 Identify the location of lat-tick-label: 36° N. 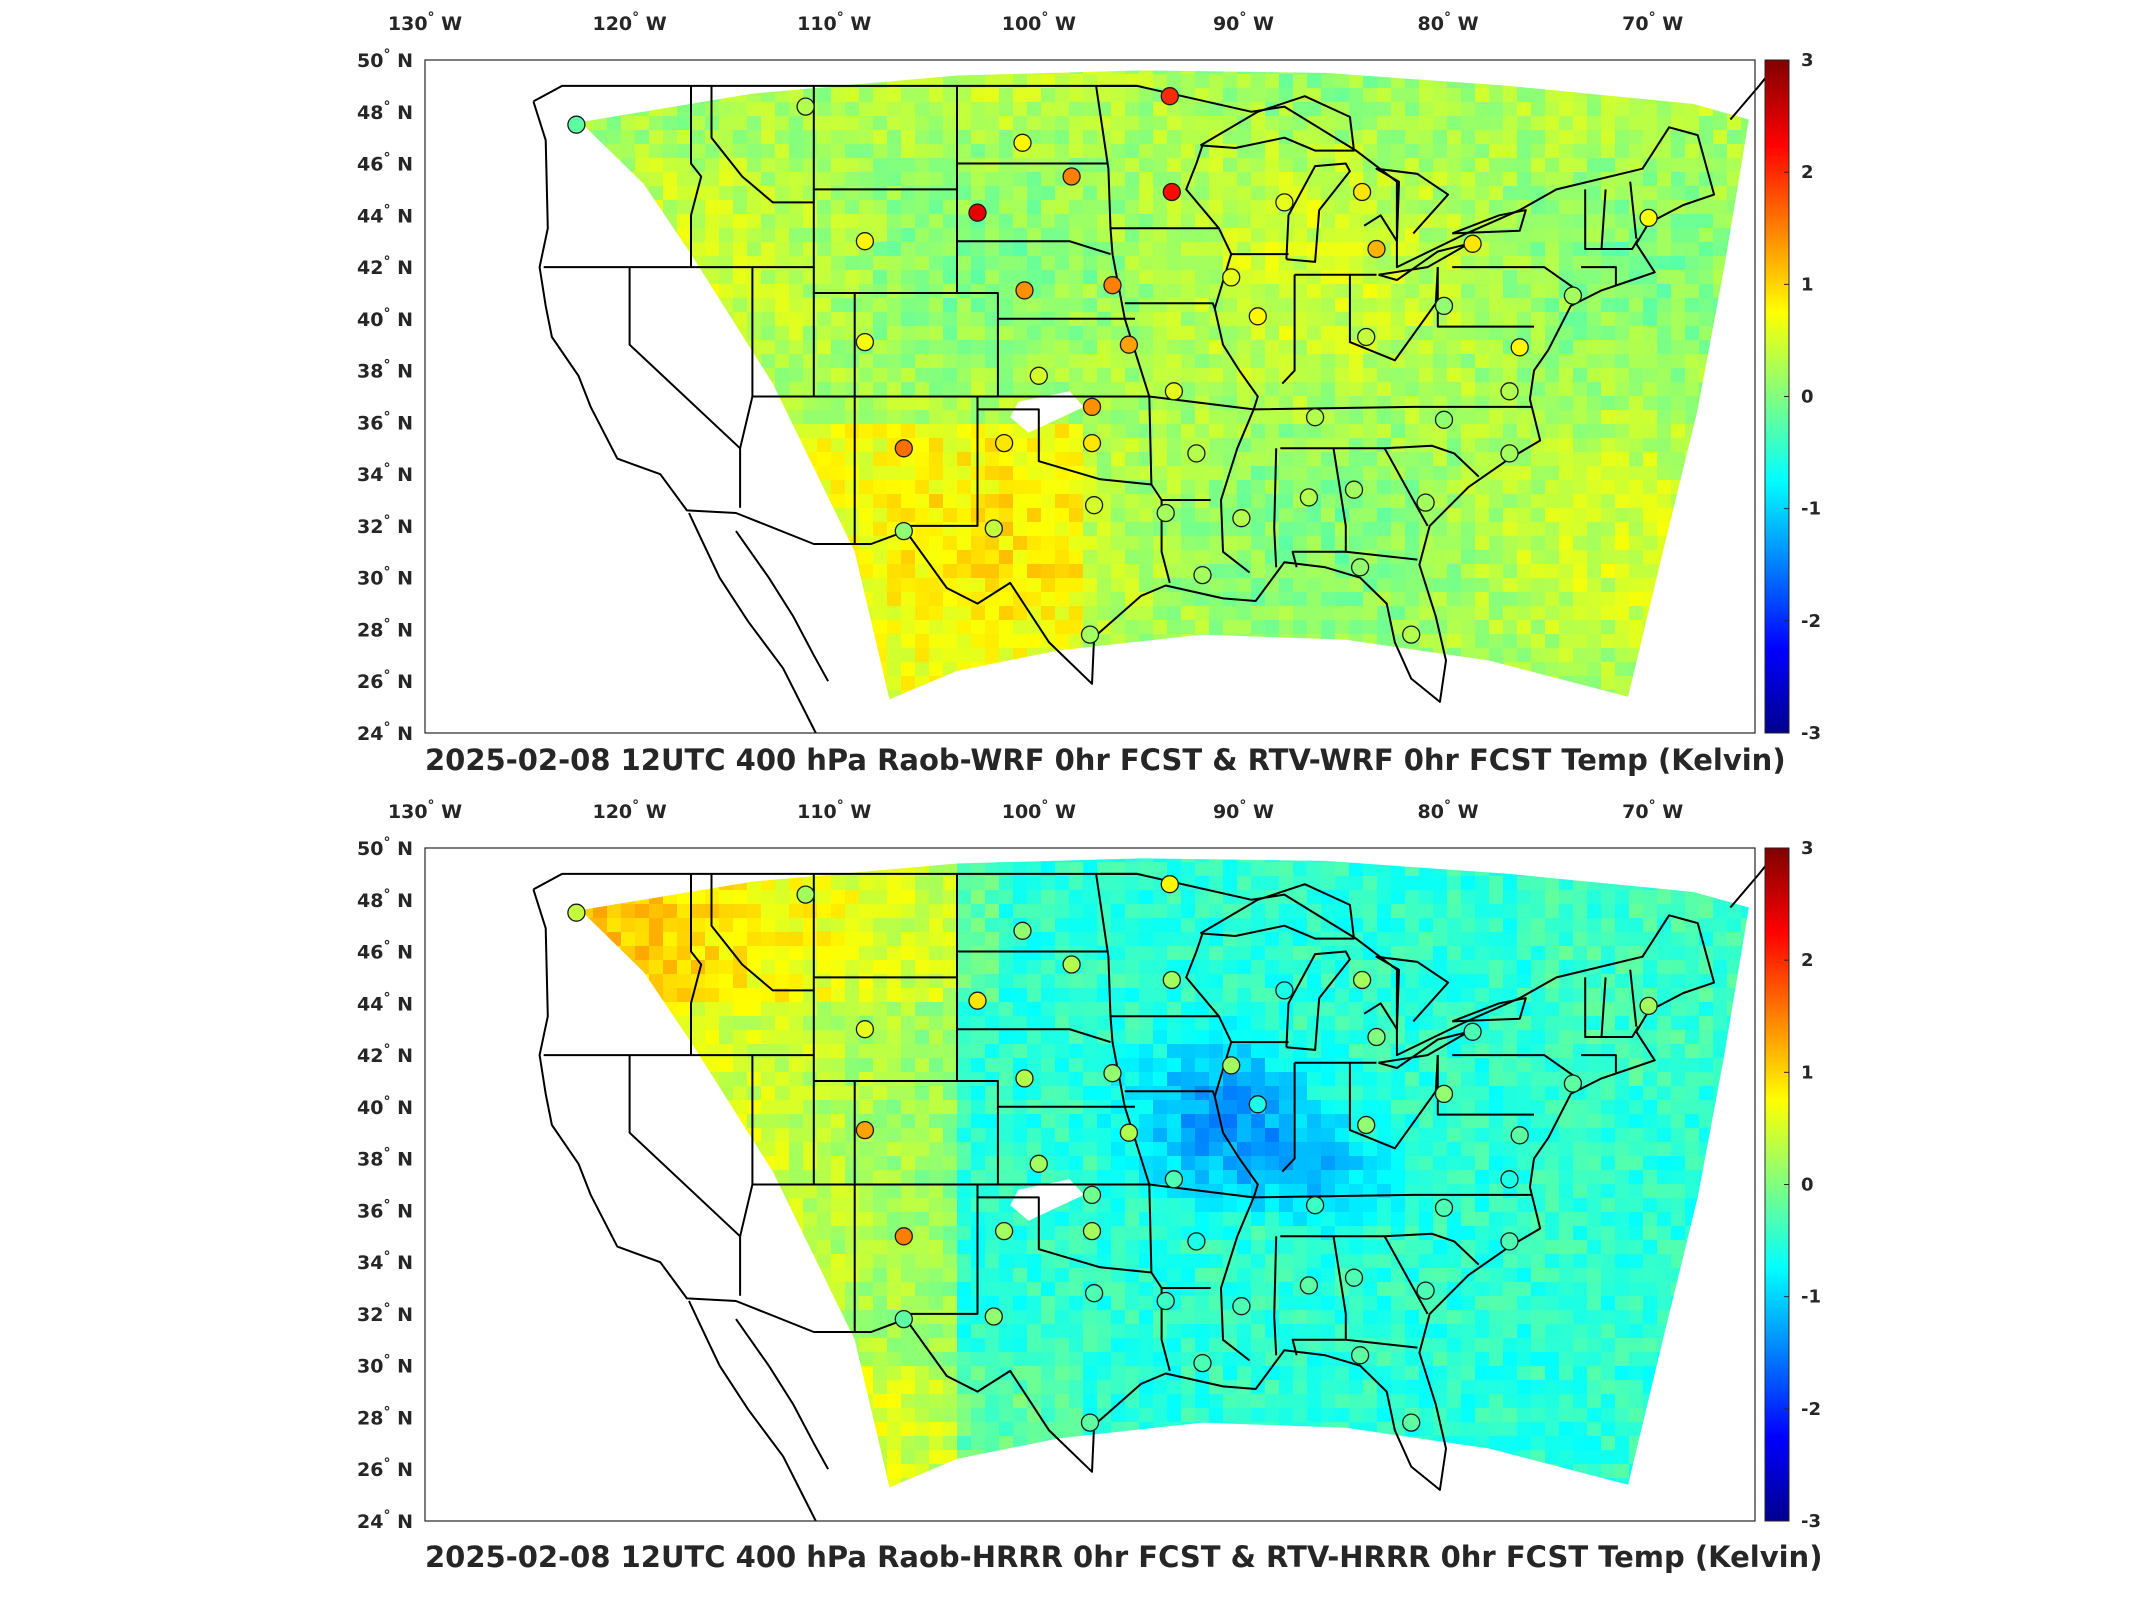
(385, 421).